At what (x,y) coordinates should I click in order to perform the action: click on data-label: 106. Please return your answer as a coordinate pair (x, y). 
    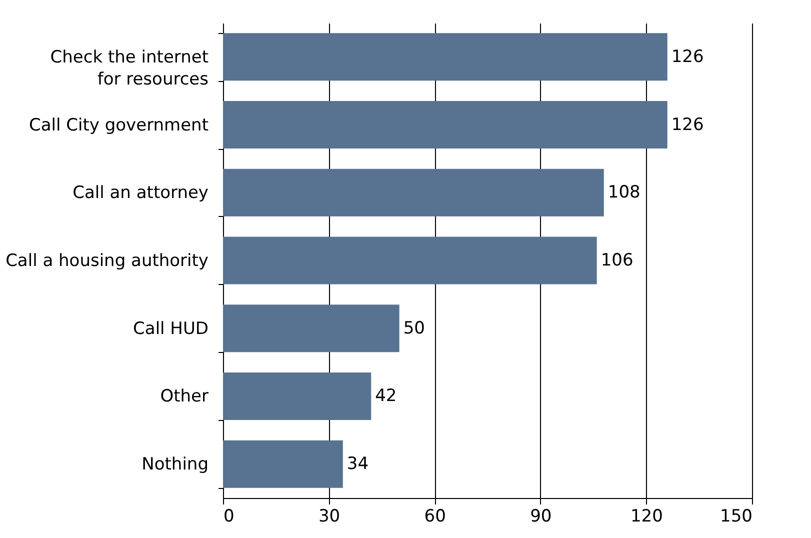
    Looking at the image, I should click on (617, 260).